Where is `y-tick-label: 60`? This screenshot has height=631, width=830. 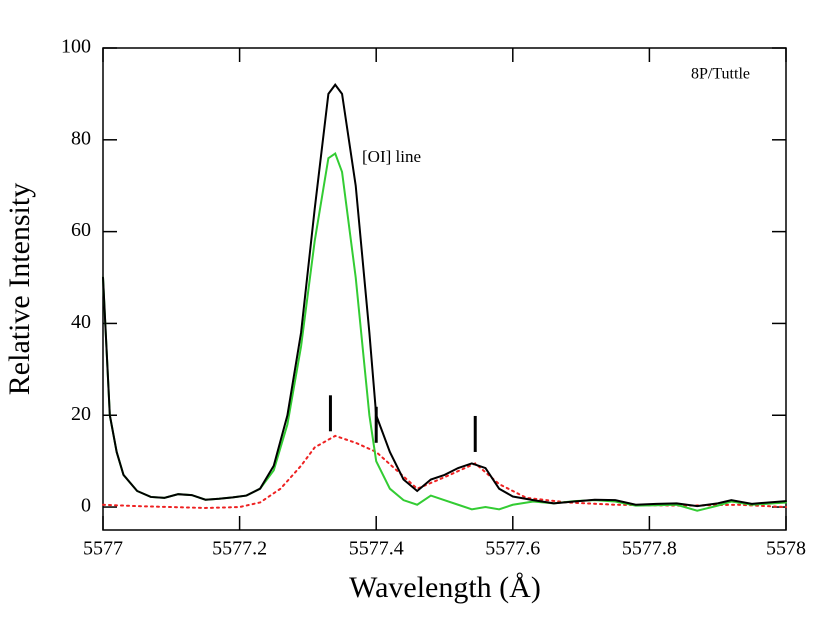 y-tick-label: 60 is located at coordinates (81, 230).